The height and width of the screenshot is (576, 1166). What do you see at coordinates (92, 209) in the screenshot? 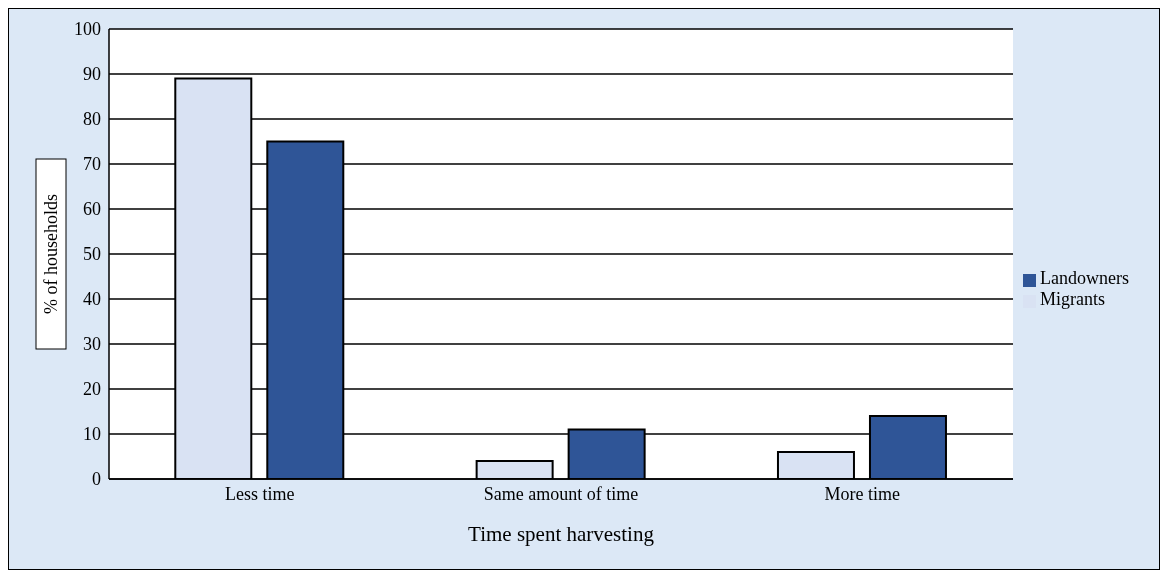
I see `y-tick-label: 60` at bounding box center [92, 209].